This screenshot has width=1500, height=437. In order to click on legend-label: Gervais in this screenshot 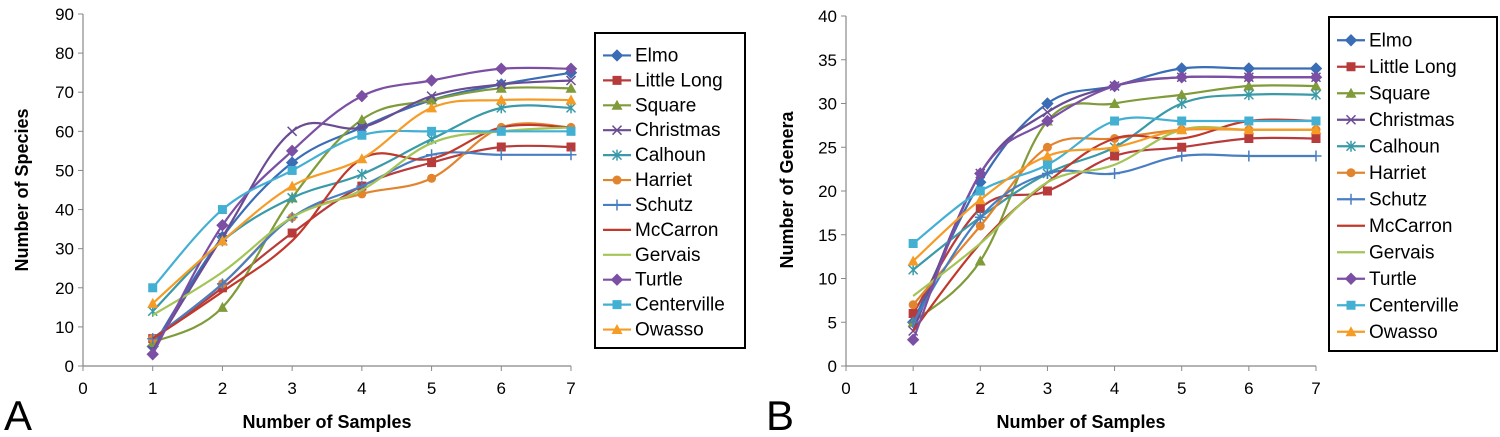, I will do `click(667, 255)`.